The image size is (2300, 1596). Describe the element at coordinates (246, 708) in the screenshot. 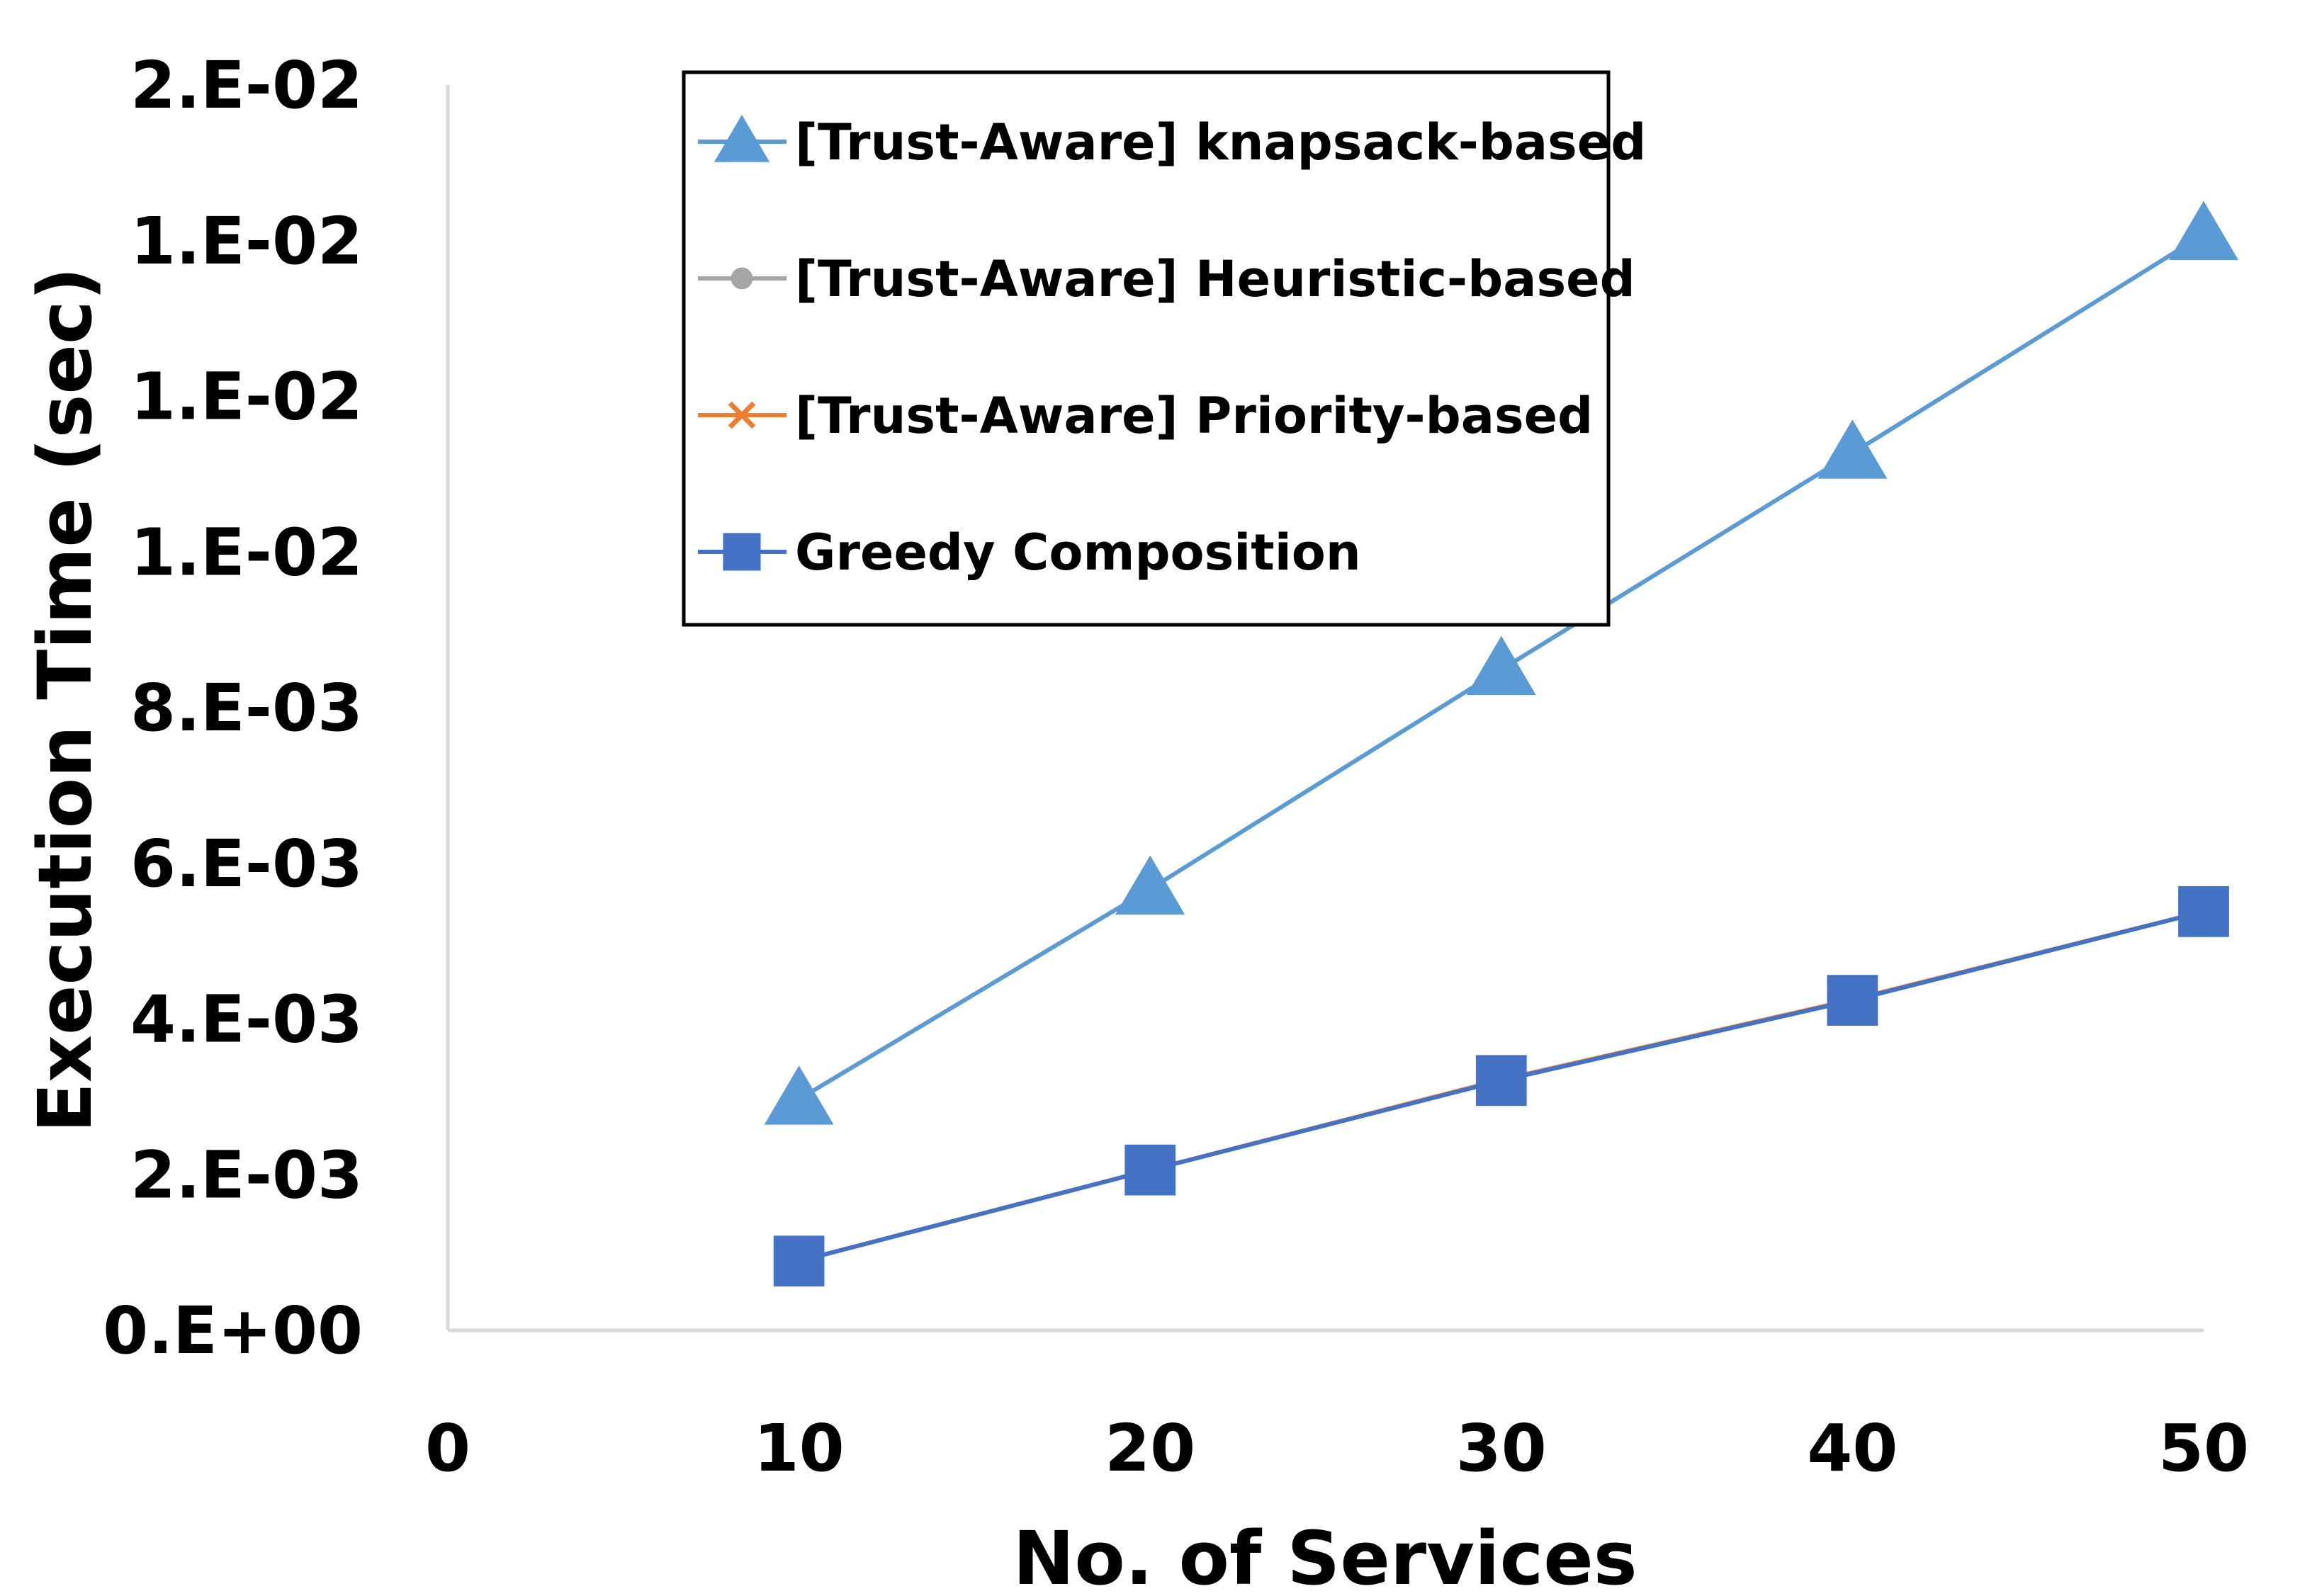

I see `y-tick-label: 8.E-03` at that location.